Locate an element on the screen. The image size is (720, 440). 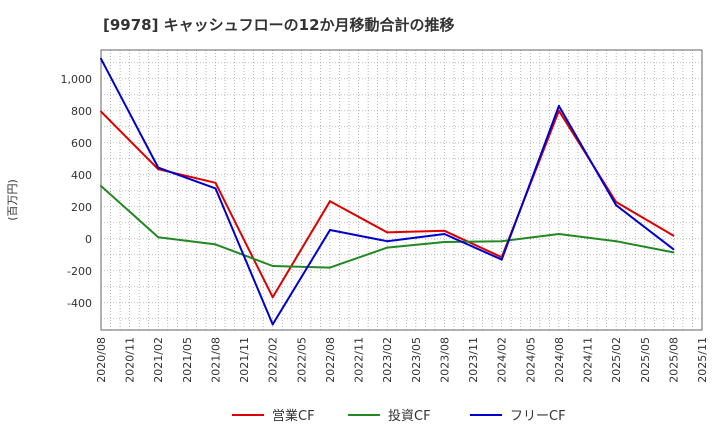
x-tick-label: 2023/05 is located at coordinates (416, 360).